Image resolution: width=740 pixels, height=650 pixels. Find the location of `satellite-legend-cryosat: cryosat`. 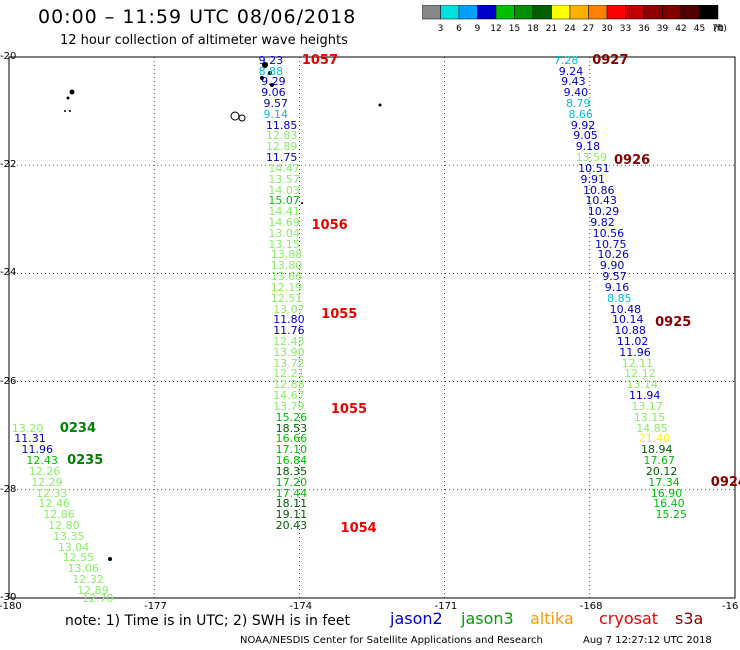

satellite-legend-cryosat: cryosat is located at coordinates (629, 618).